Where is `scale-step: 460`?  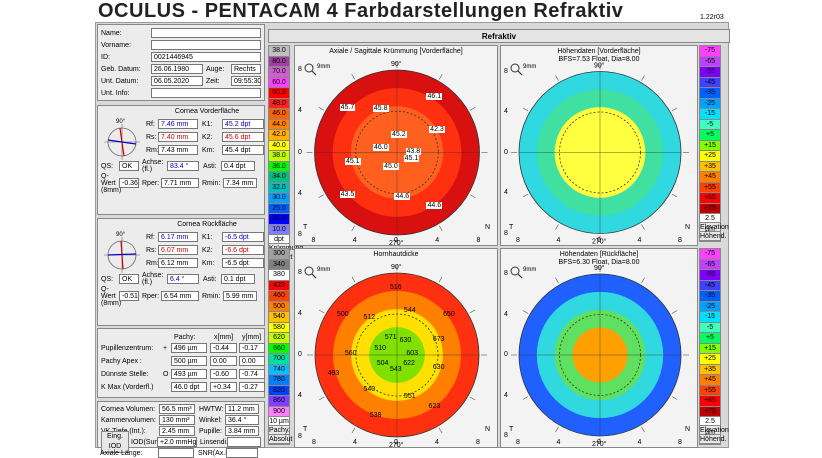
scale-step: 460 is located at coordinates (279, 296).